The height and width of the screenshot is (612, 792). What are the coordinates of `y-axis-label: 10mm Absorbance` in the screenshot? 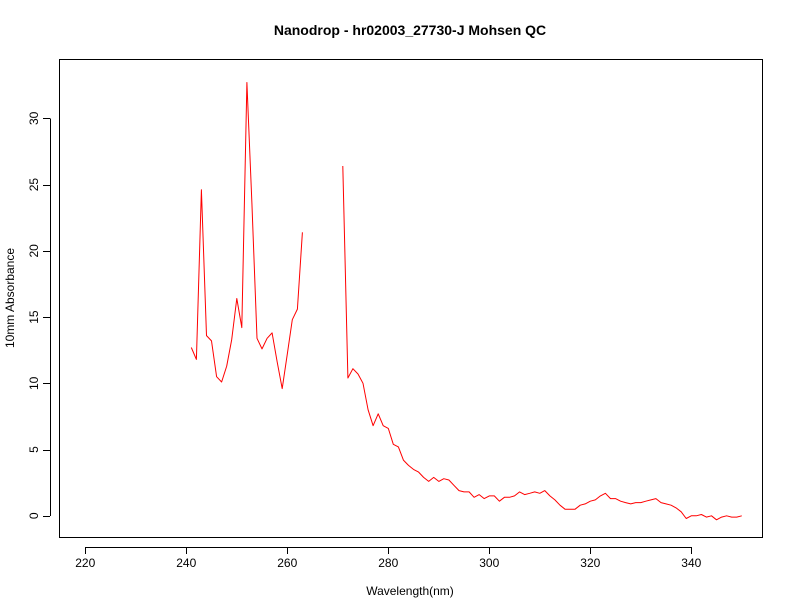 It's located at (10, 298).